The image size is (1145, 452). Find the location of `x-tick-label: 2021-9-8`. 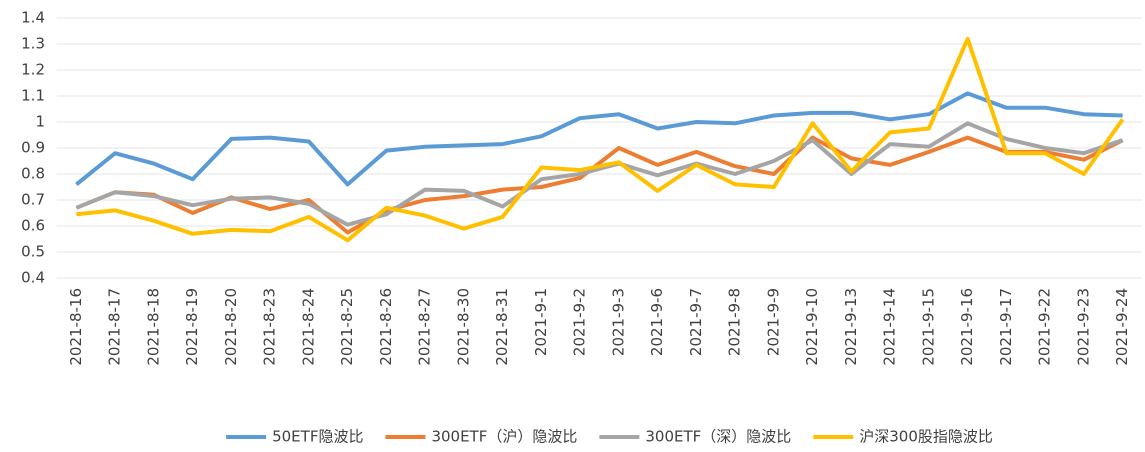

x-tick-label: 2021-9-8 is located at coordinates (735, 322).